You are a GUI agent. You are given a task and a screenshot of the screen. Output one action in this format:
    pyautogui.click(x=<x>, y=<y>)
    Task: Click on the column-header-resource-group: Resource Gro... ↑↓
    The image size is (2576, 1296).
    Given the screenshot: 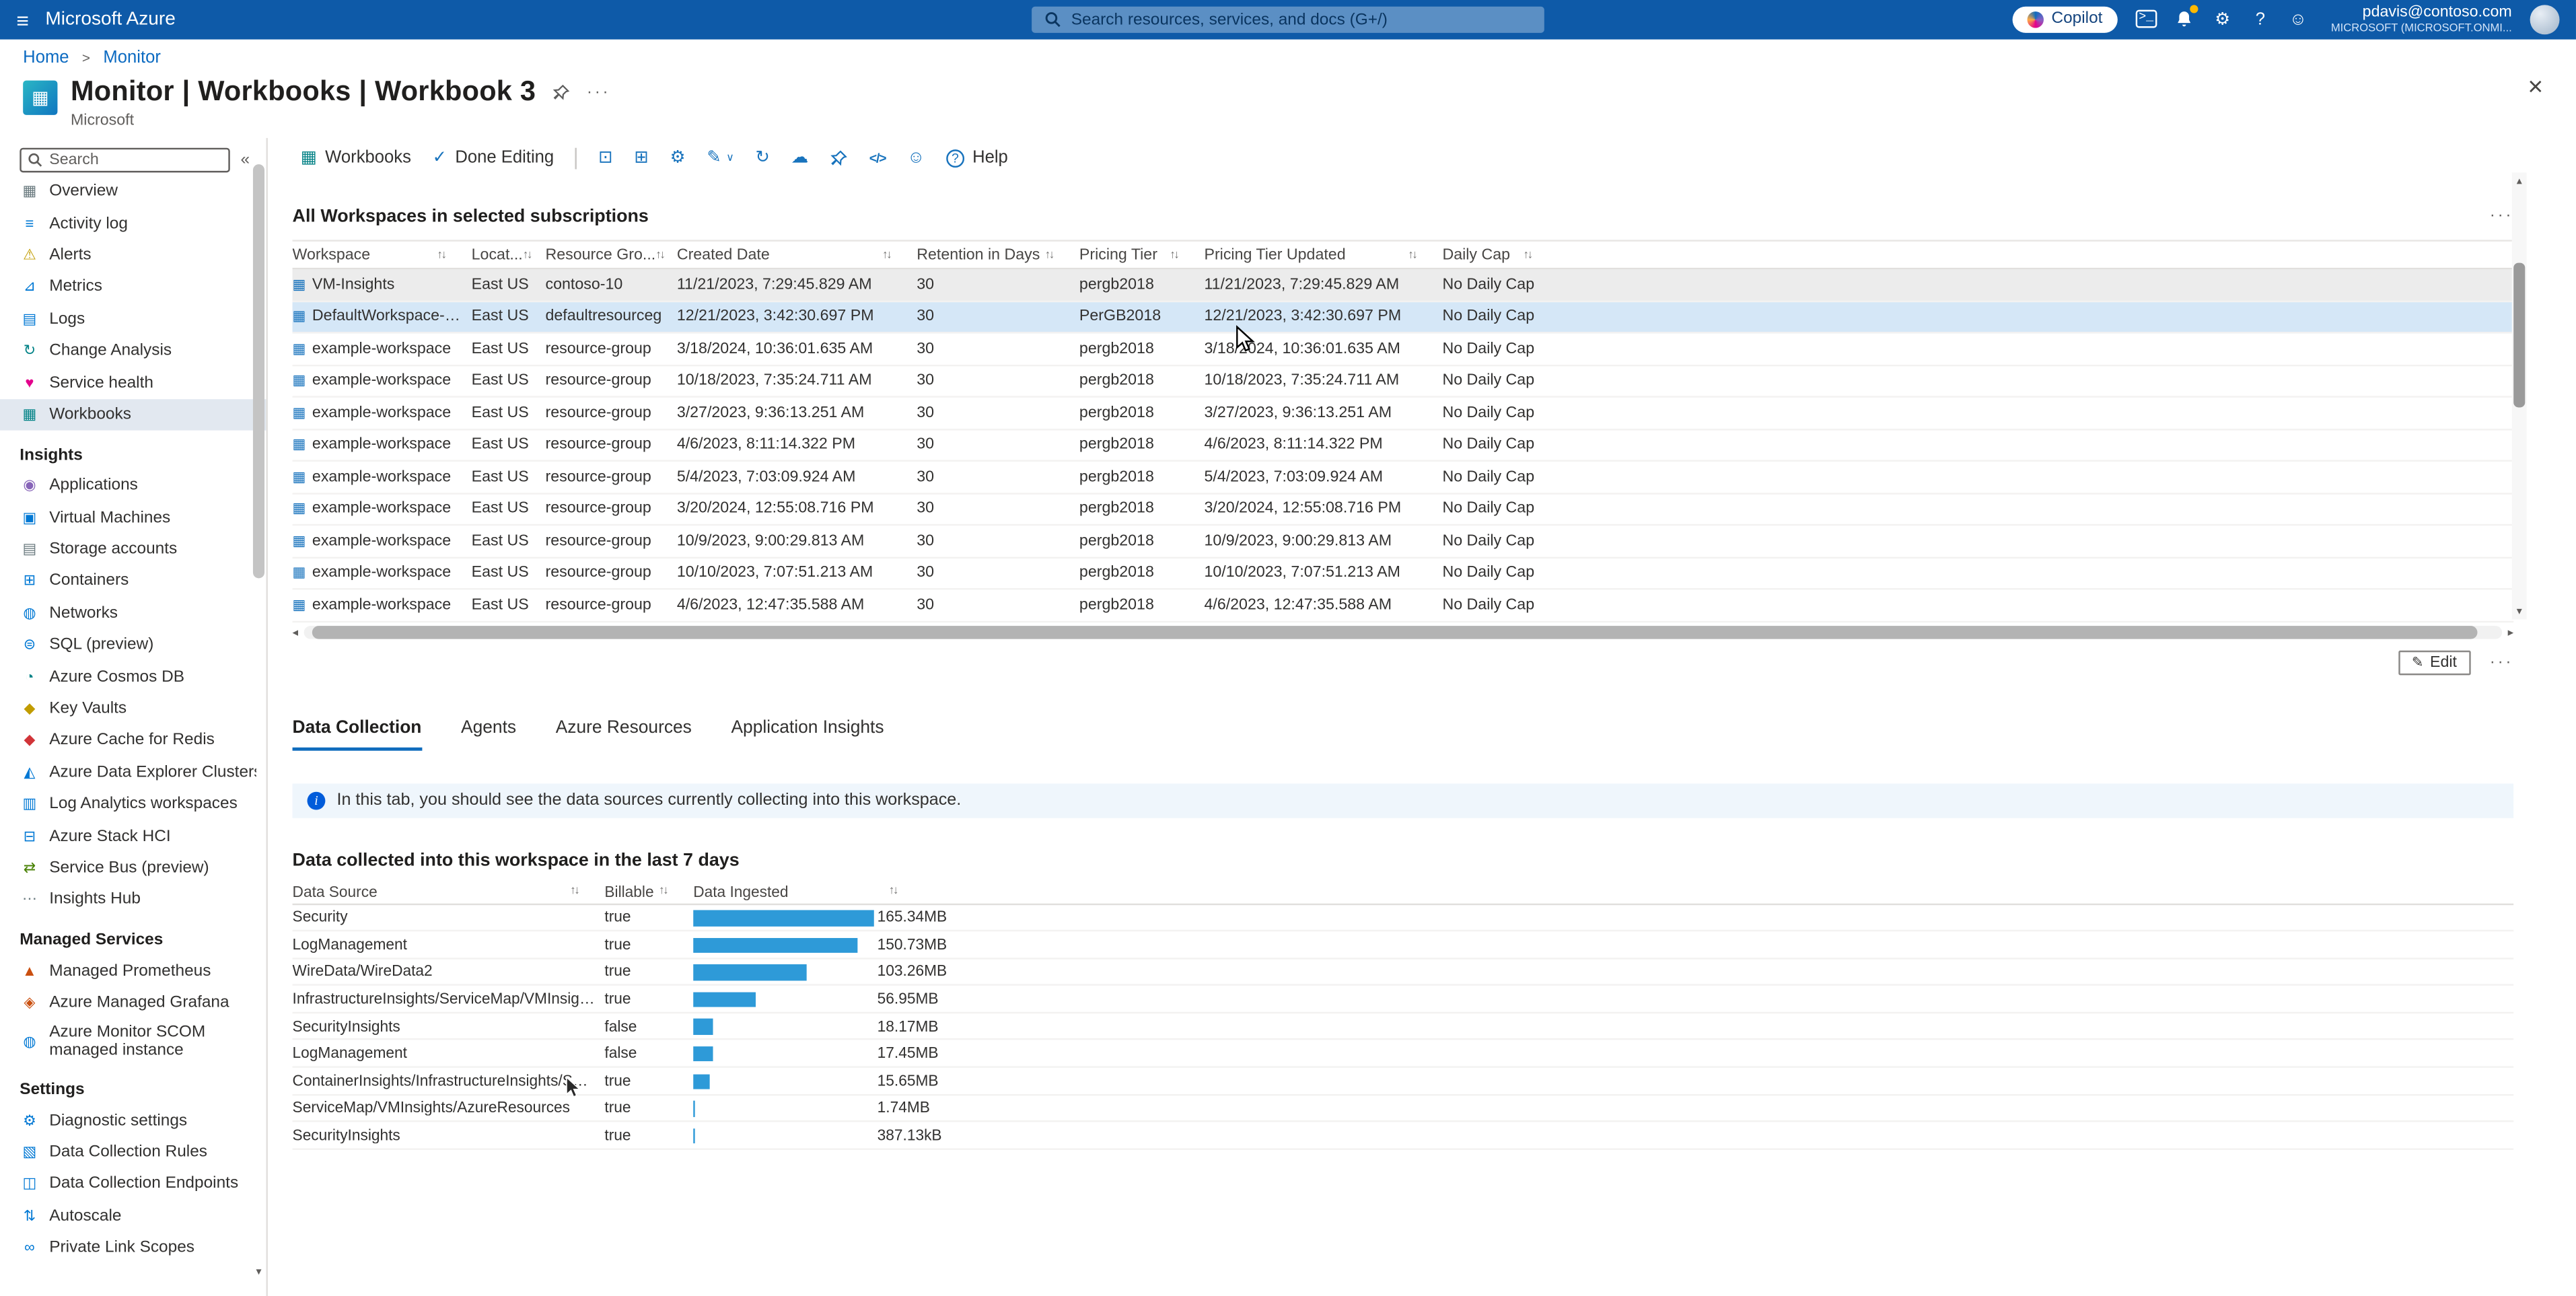 What is the action you would take?
    pyautogui.click(x=611, y=255)
    